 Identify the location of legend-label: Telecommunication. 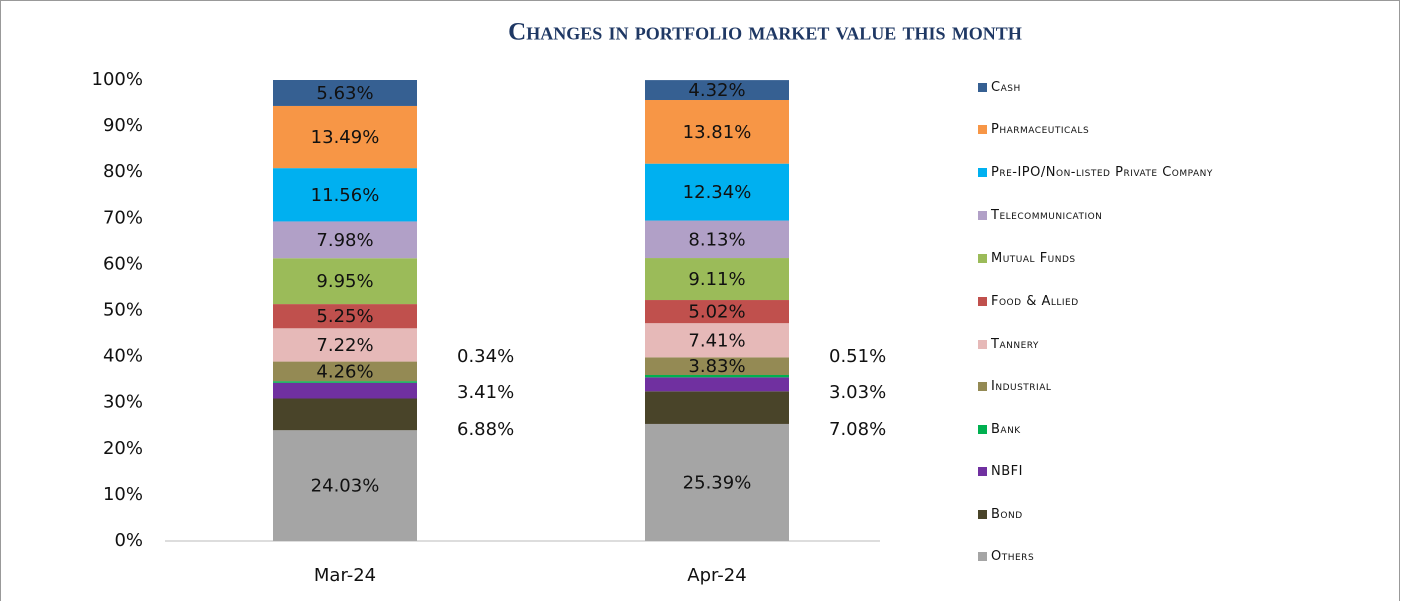
(1047, 215).